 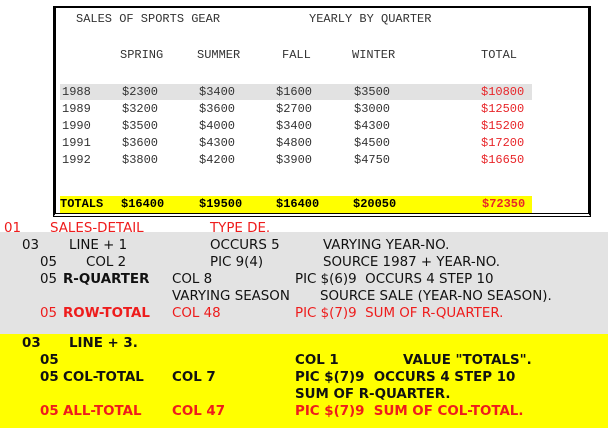 What do you see at coordinates (217, 160) in the screenshot?
I see `row-summer: $4200` at bounding box center [217, 160].